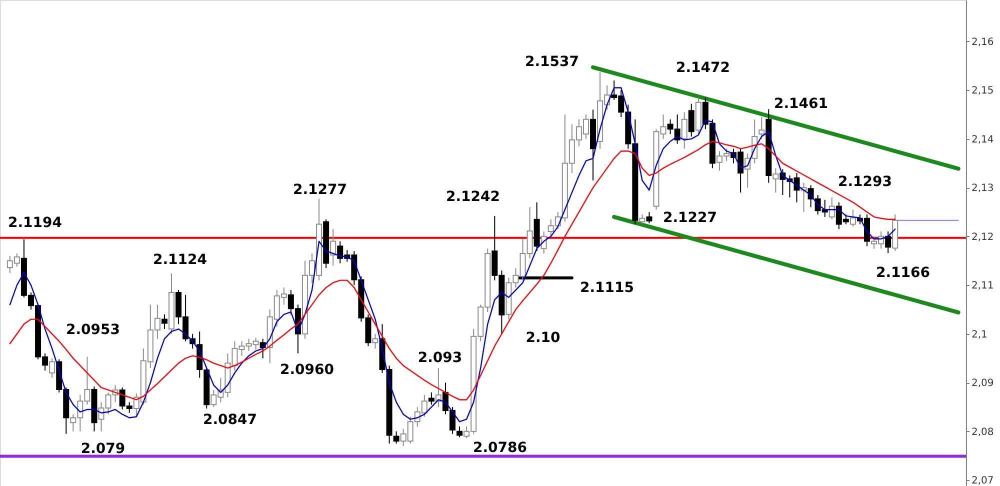 Image resolution: width=1000 pixels, height=486 pixels. What do you see at coordinates (983, 481) in the screenshot?
I see `y-tick-label: 2,07` at bounding box center [983, 481].